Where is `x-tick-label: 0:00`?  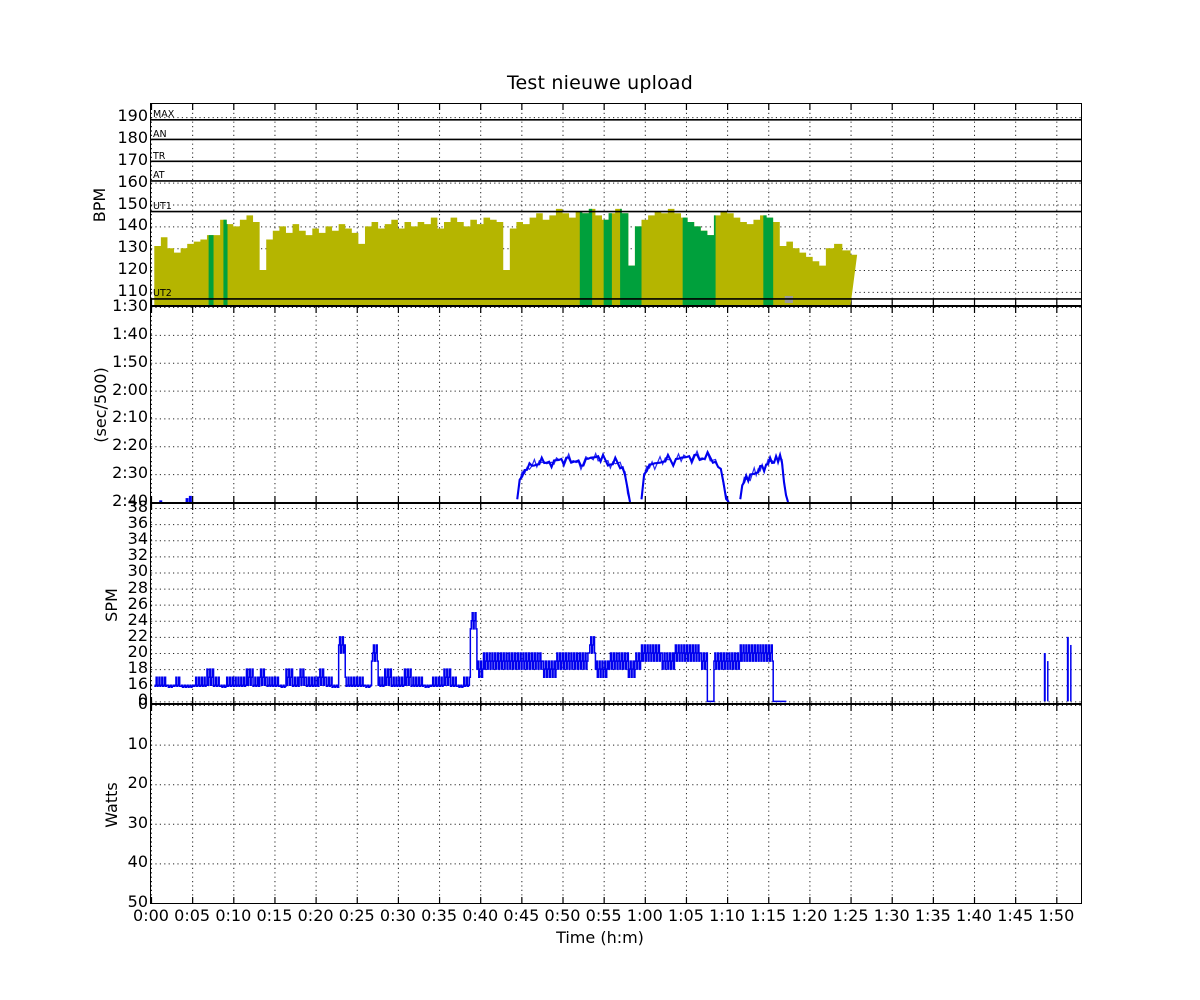 x-tick-label: 0:00 is located at coordinates (151, 915).